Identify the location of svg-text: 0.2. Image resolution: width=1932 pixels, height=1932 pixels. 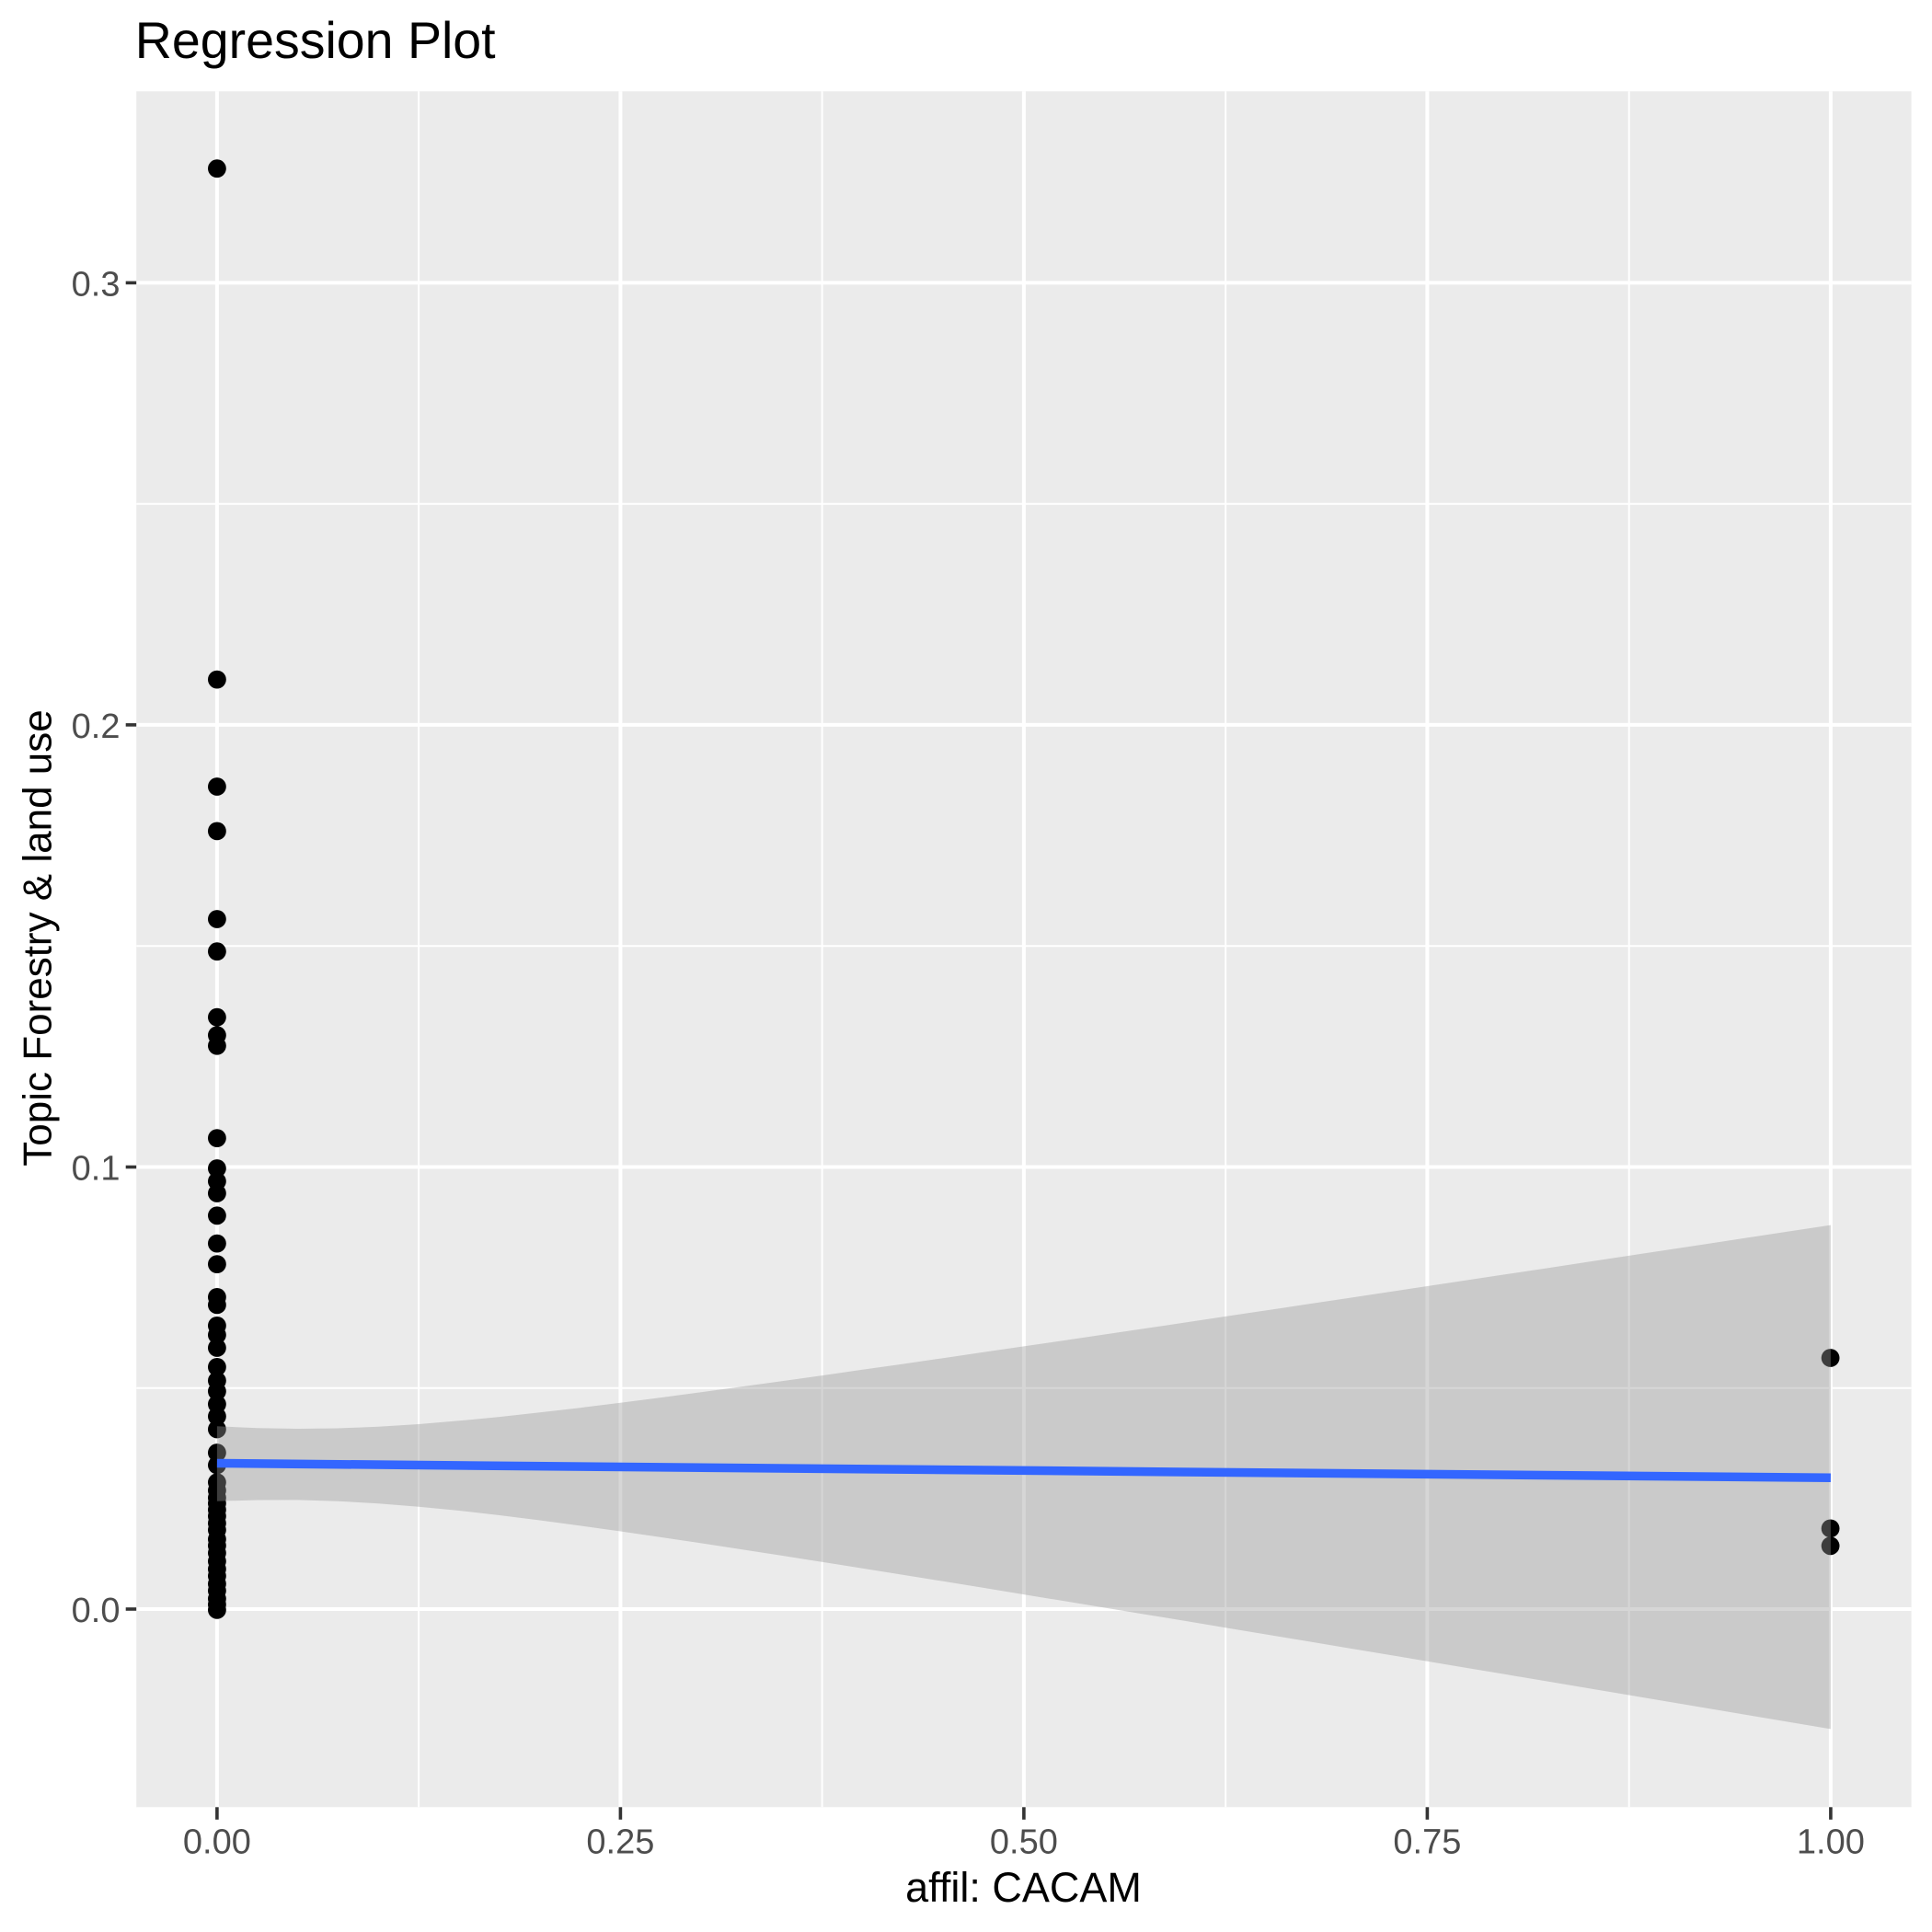
(96, 726).